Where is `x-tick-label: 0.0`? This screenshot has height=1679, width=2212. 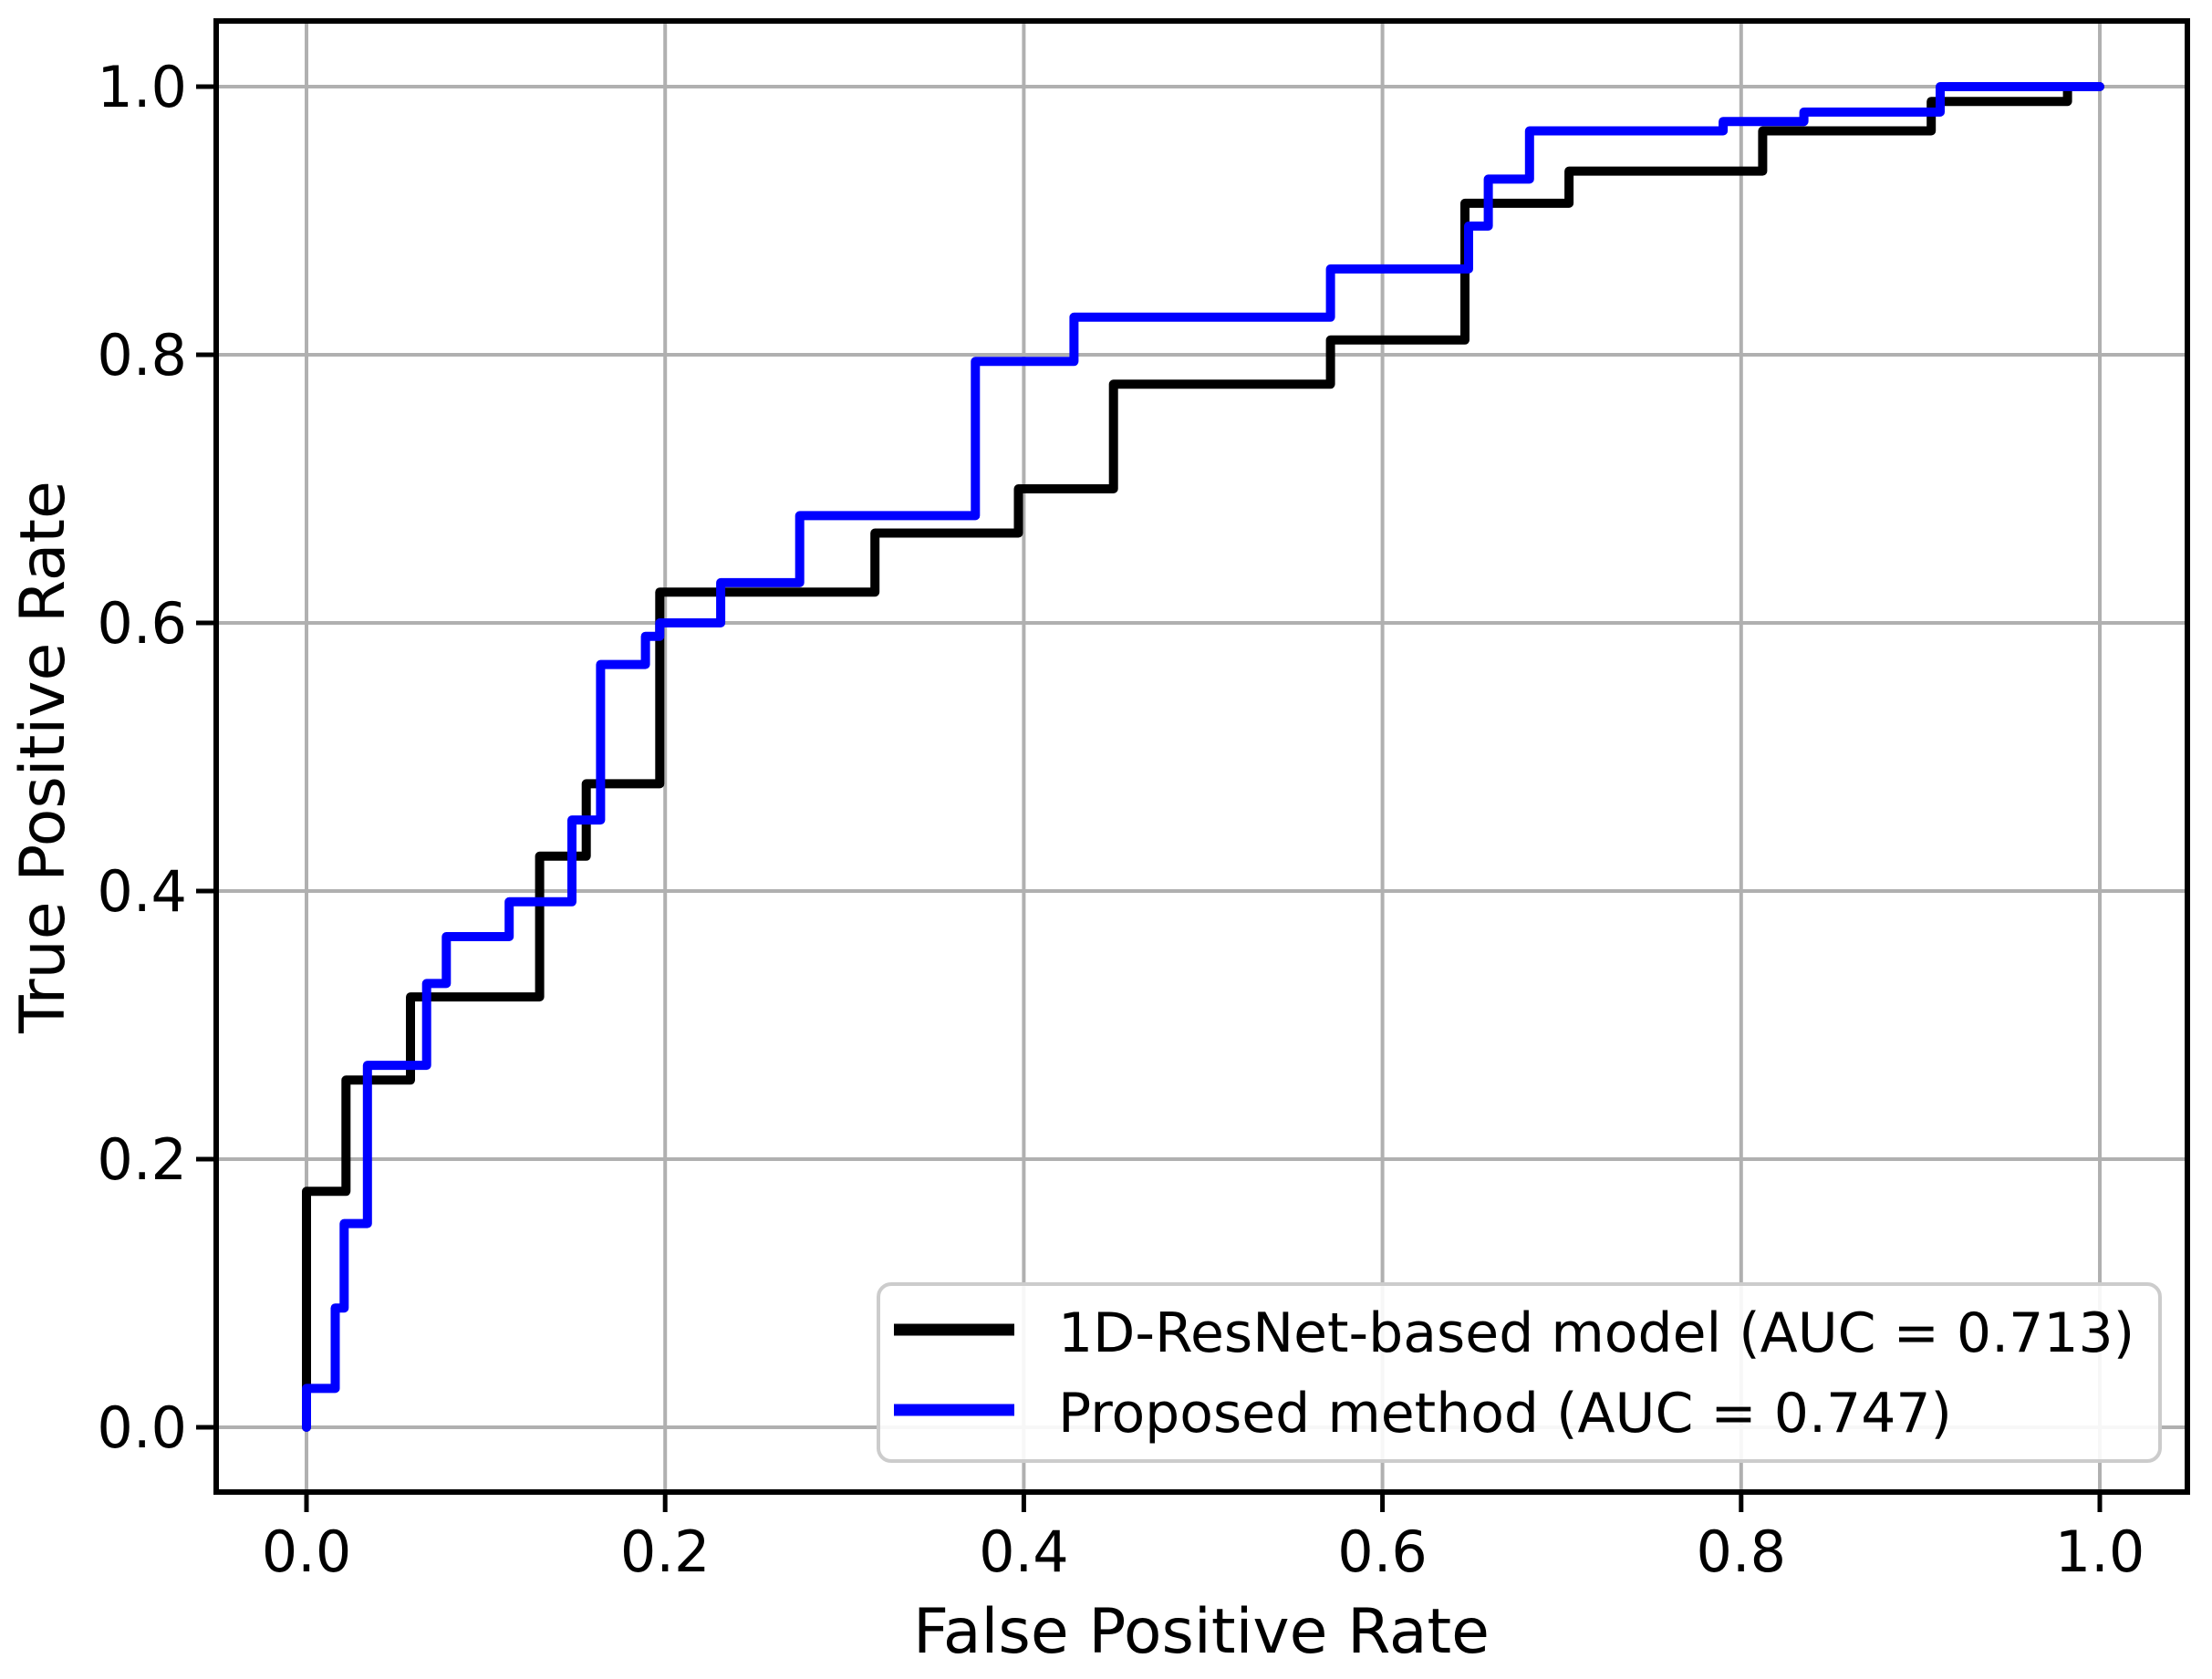 x-tick-label: 0.0 is located at coordinates (307, 1551).